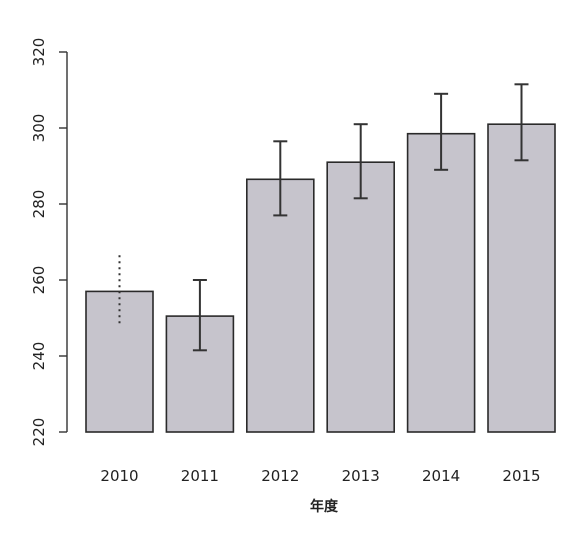 The height and width of the screenshot is (533, 582). I want to click on y-axis-ticks: 220 240 260 280 300 320, so click(48, 242).